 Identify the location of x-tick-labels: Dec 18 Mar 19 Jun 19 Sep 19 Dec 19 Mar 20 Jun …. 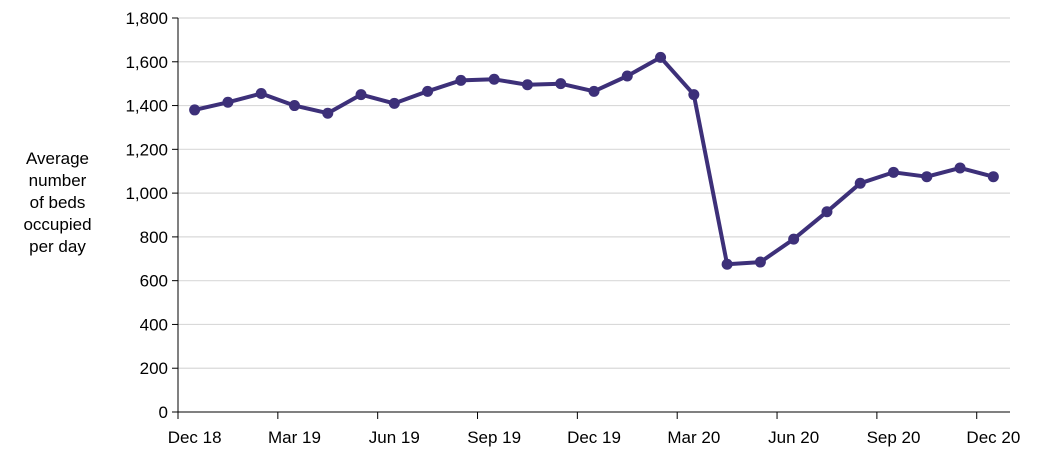
(594, 437).